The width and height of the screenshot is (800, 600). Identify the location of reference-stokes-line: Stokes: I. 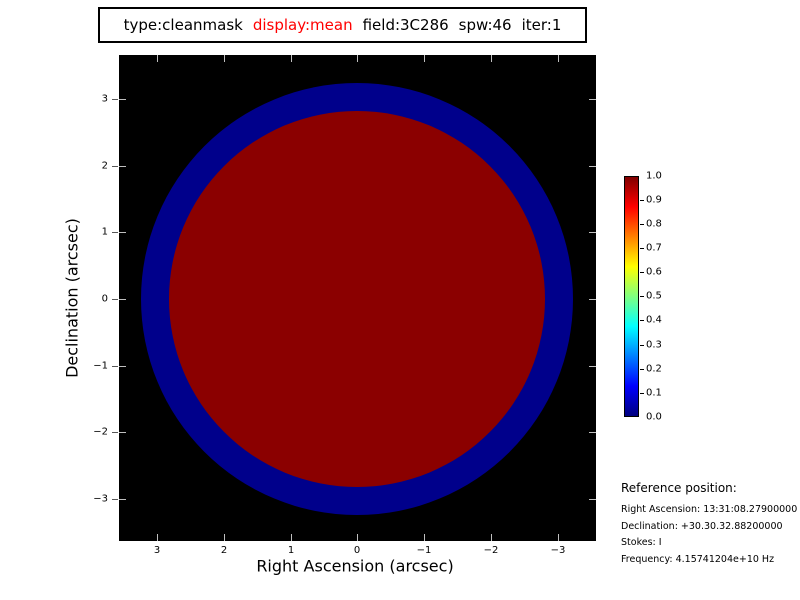
(641, 542).